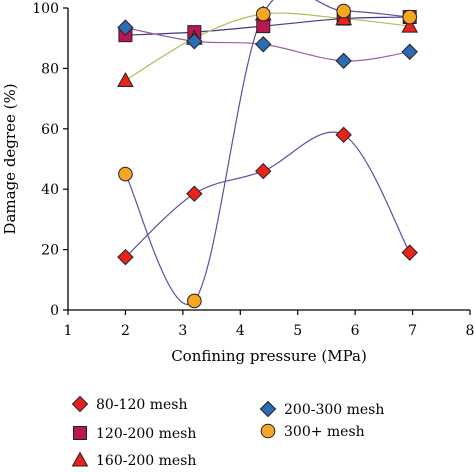 The image size is (474, 473). I want to click on x-tick-label: 6, so click(355, 331).